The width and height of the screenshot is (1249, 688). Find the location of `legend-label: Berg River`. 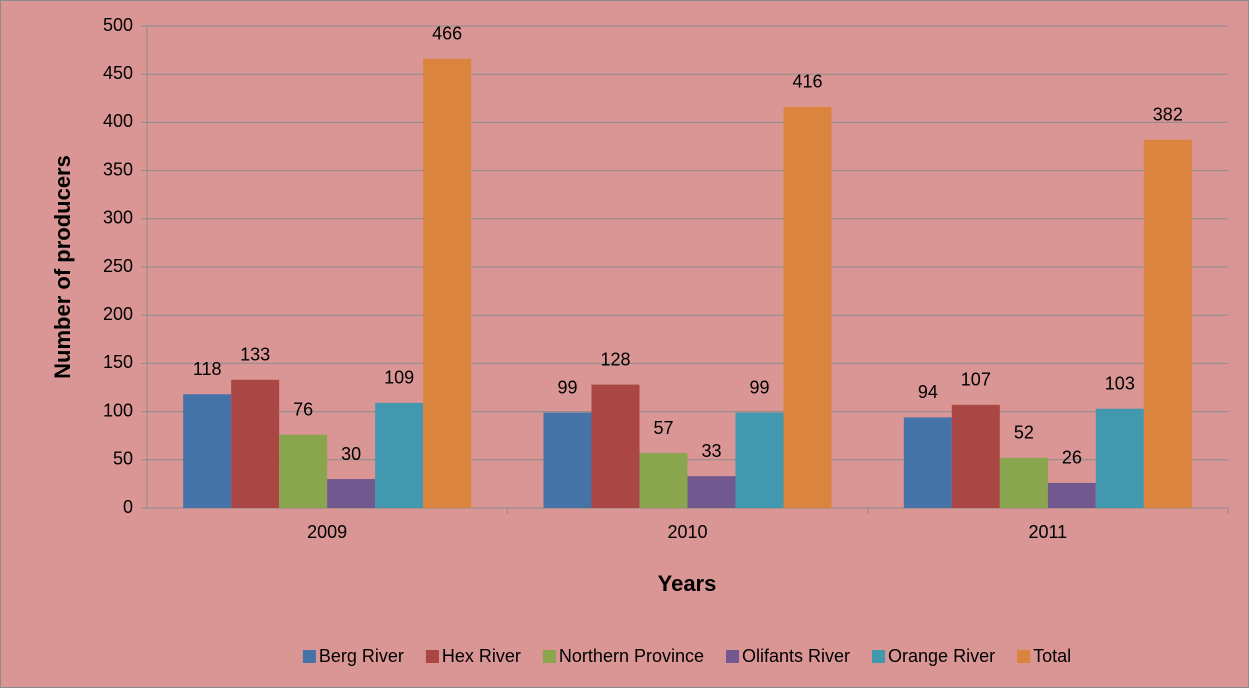

legend-label: Berg River is located at coordinates (361, 656).